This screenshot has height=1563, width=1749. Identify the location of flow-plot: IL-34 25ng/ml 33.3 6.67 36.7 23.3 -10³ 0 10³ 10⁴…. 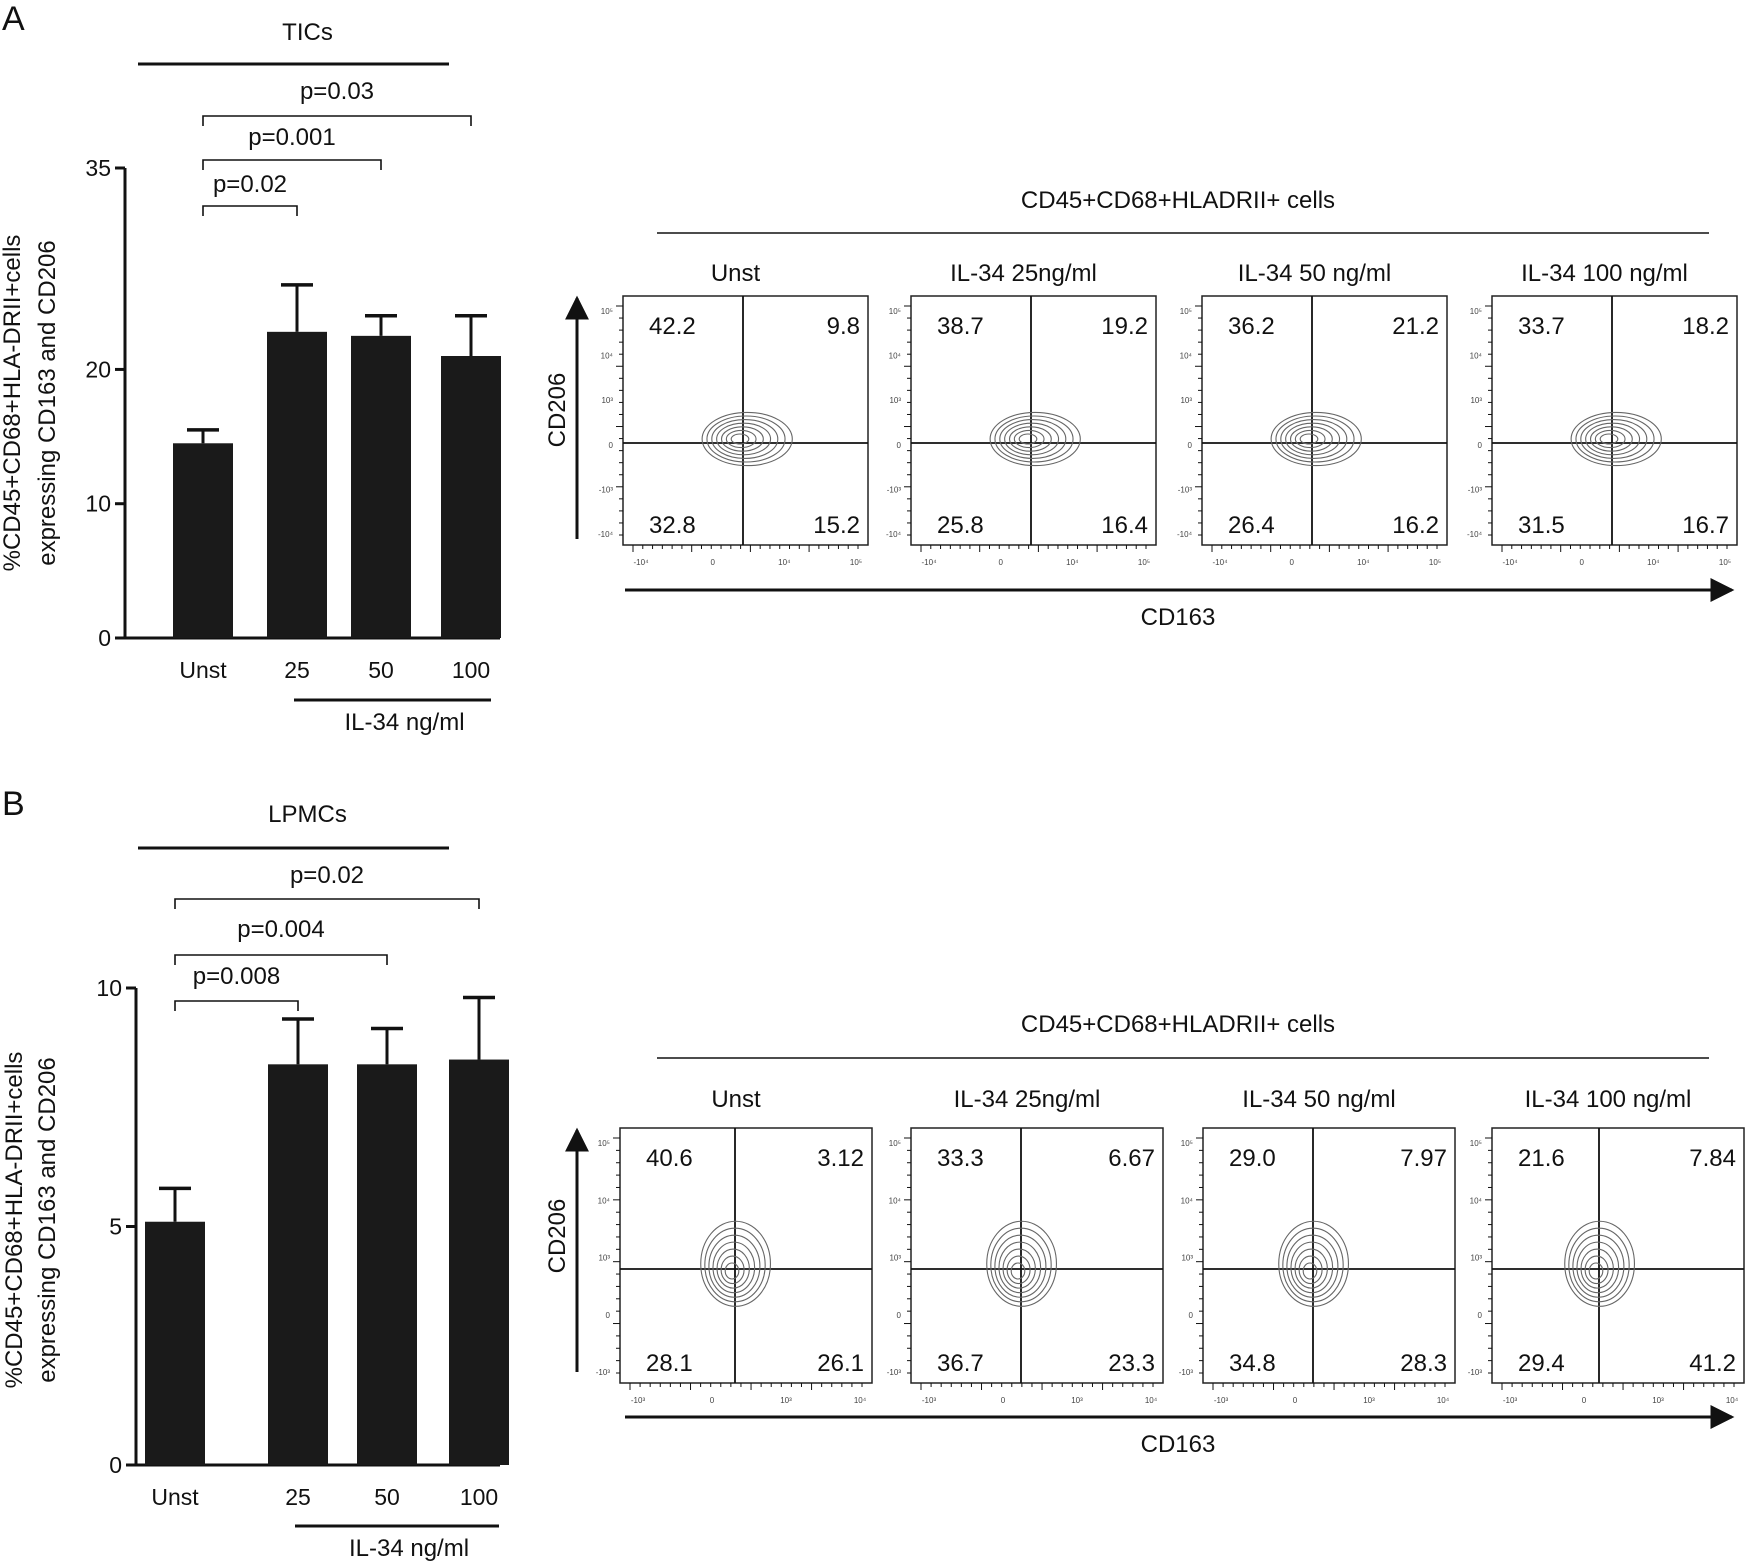
(1025, 1245).